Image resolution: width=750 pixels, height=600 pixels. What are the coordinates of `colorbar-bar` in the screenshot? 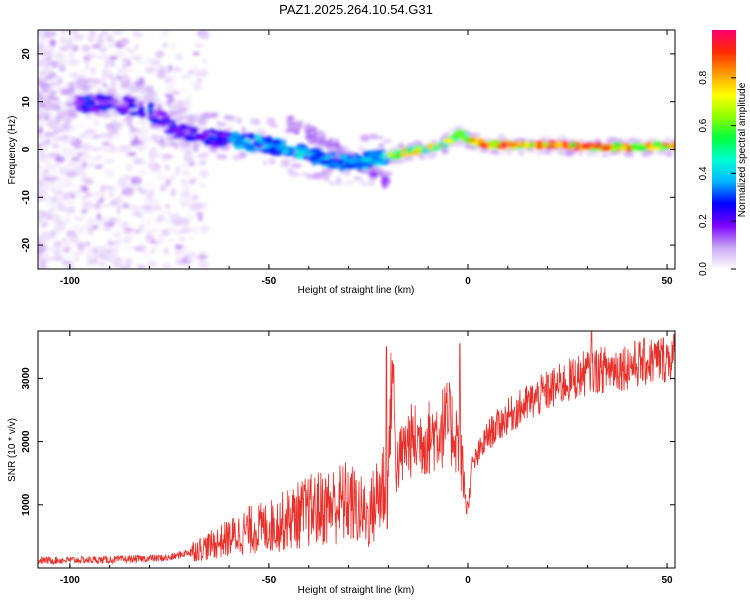 It's located at (724, 149).